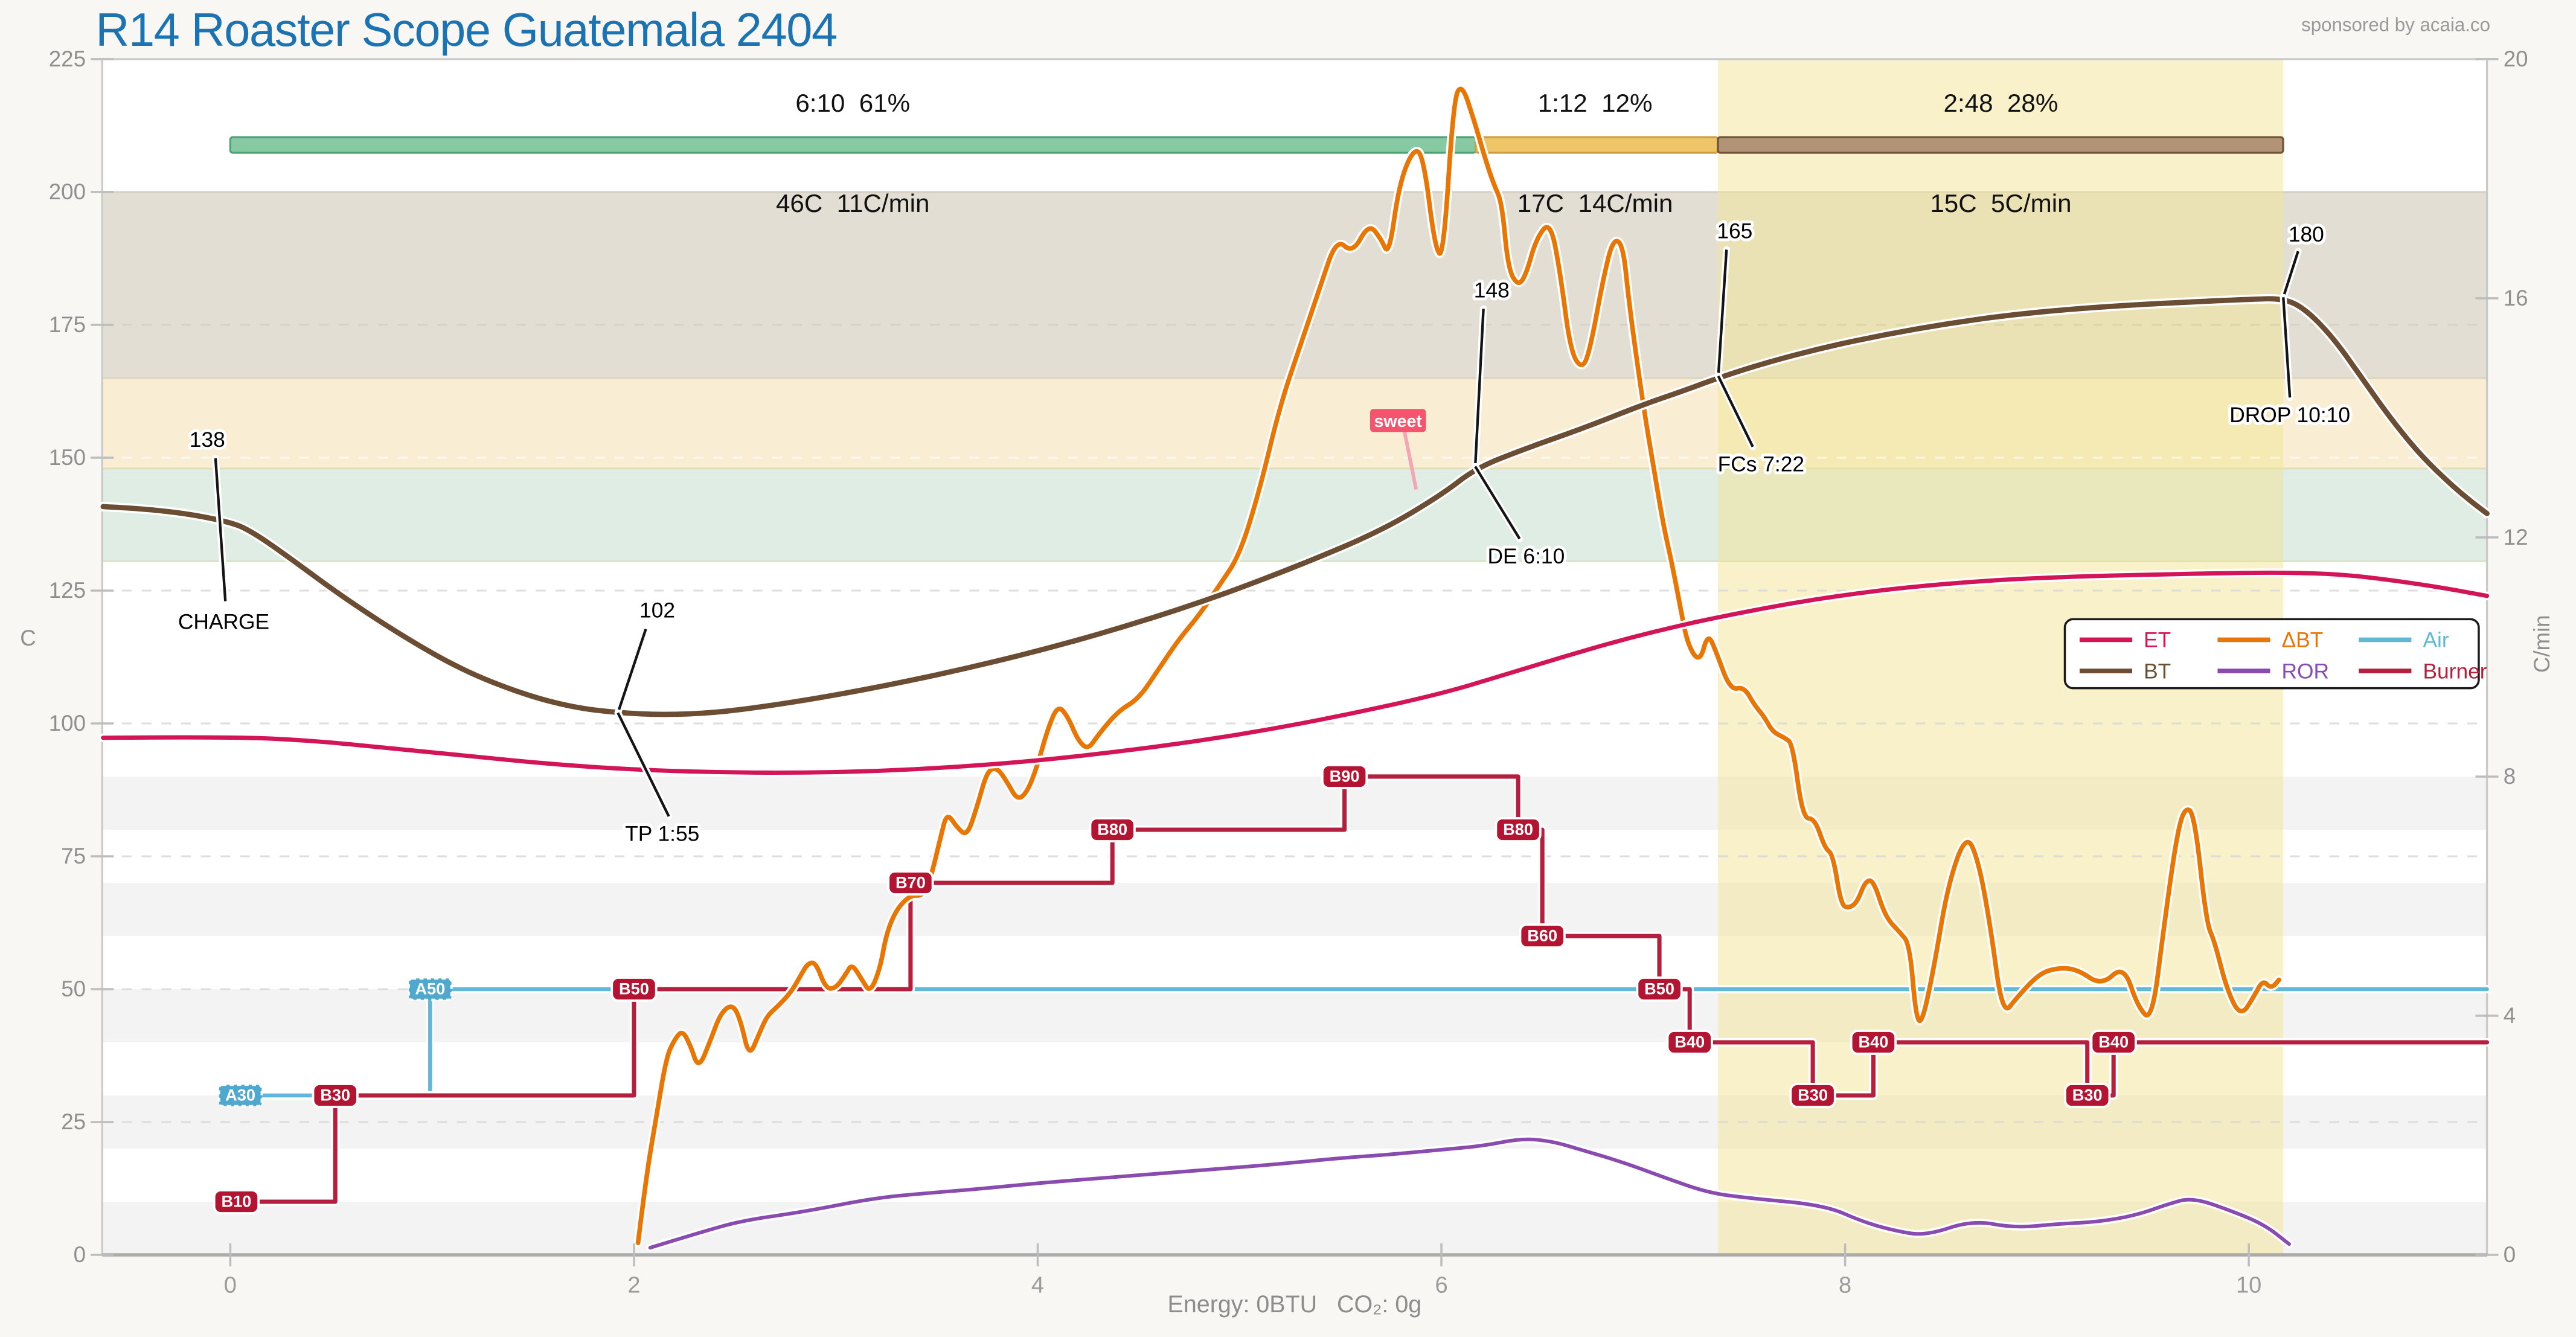 The image size is (2576, 1337). Describe the element at coordinates (1295, 672) in the screenshot. I see `et-curve` at that location.